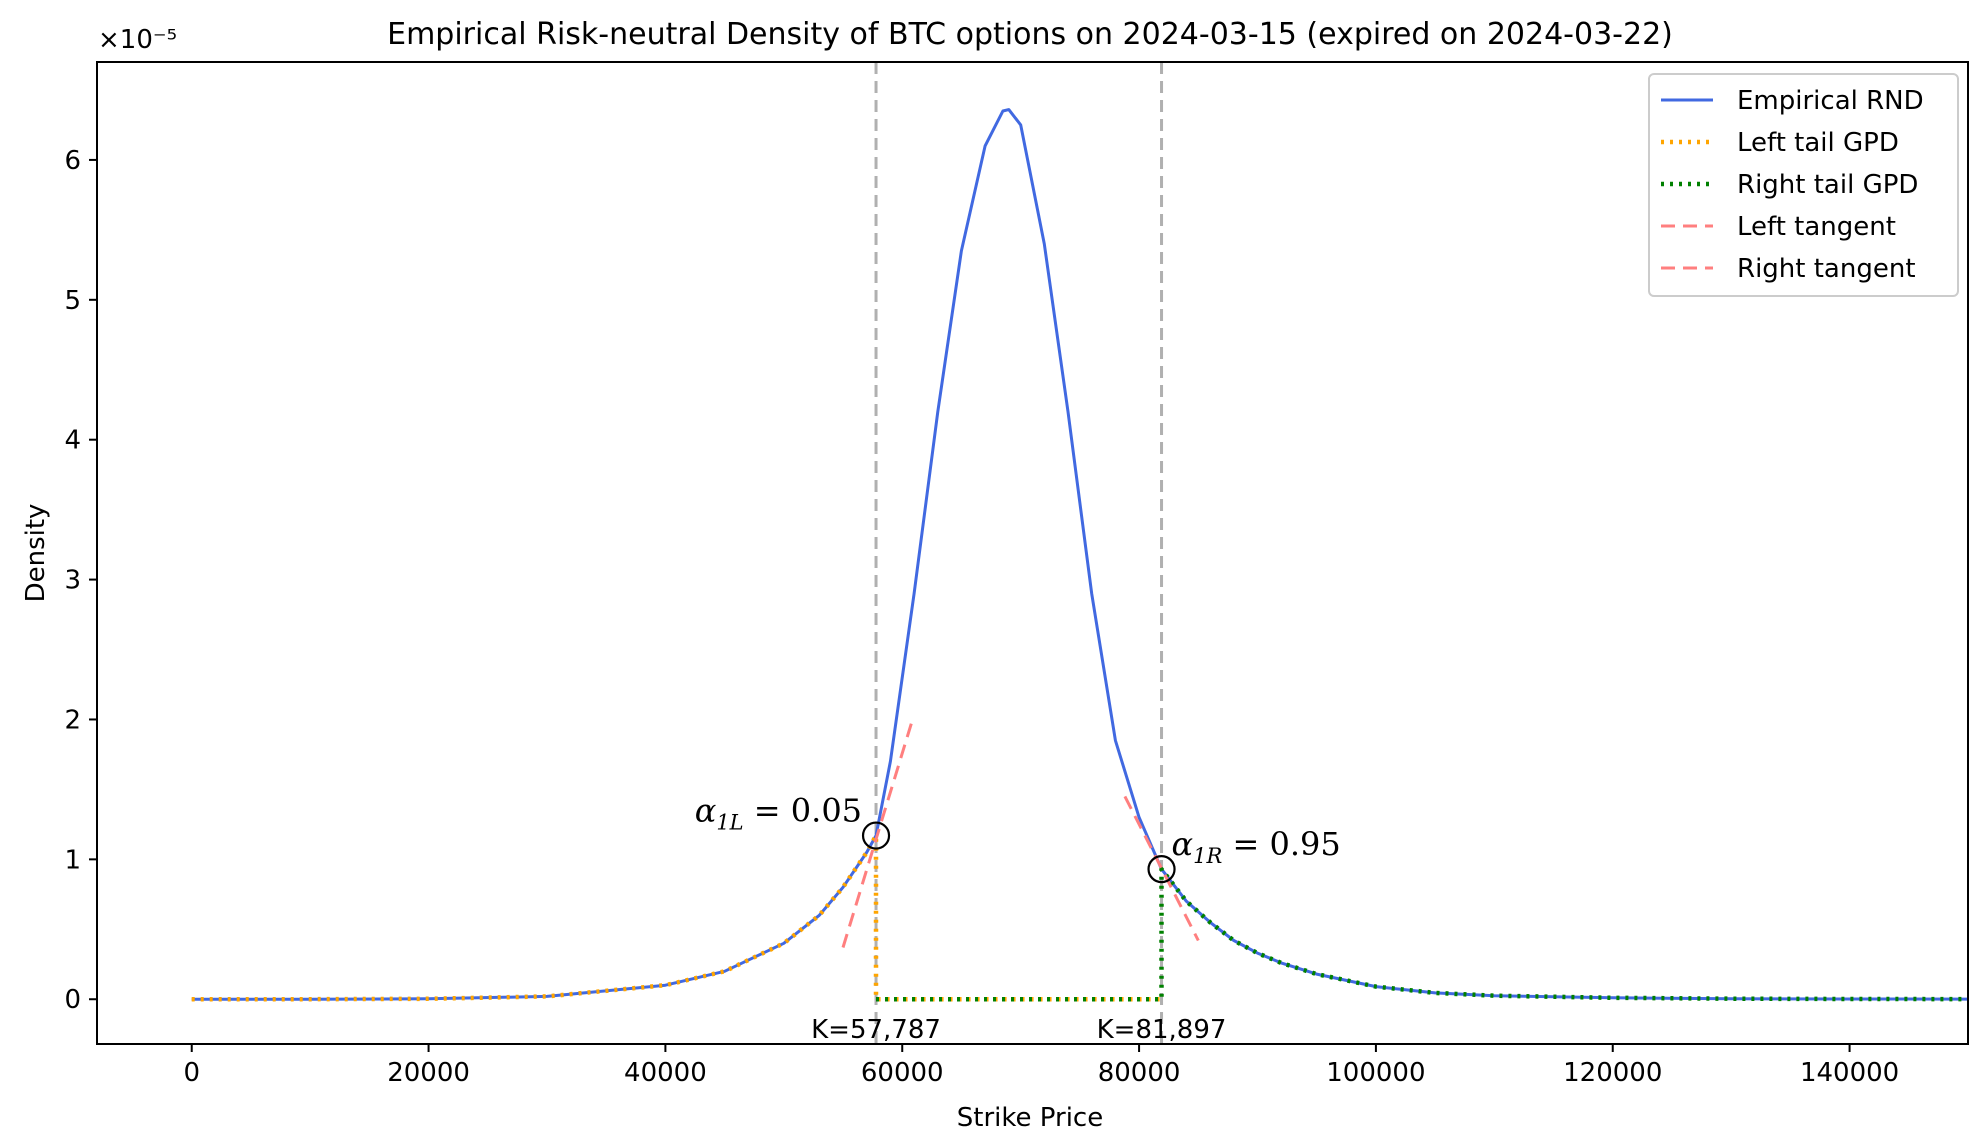  What do you see at coordinates (72, 1000) in the screenshot?
I see `y-tick-label: 0` at bounding box center [72, 1000].